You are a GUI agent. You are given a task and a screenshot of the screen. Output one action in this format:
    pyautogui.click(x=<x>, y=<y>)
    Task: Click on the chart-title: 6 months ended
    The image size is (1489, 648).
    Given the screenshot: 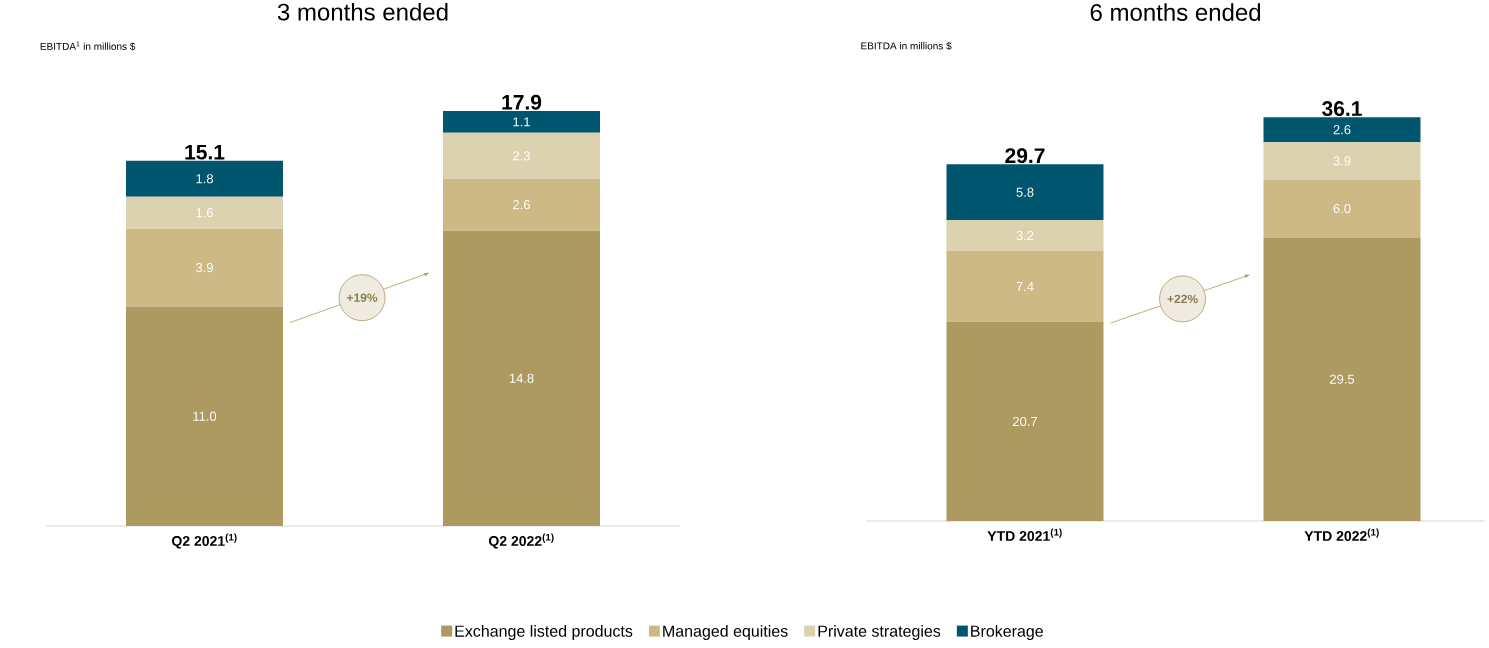 What is the action you would take?
    pyautogui.click(x=1175, y=12)
    